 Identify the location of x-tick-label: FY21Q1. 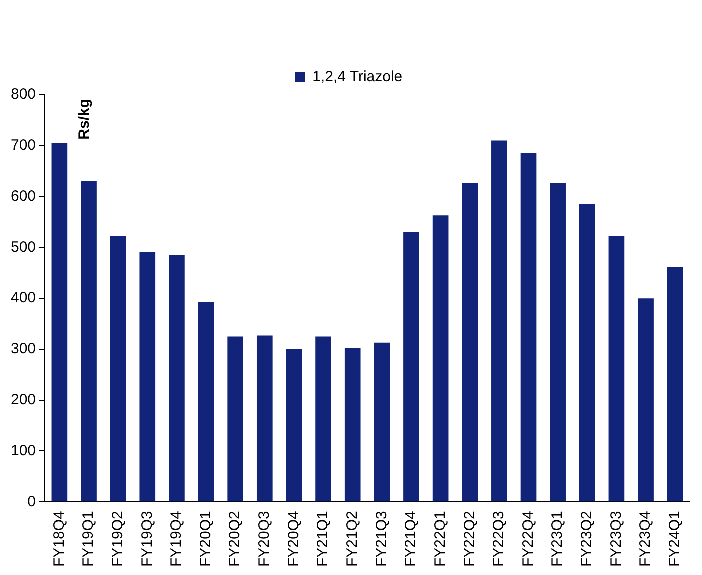
(323, 539).